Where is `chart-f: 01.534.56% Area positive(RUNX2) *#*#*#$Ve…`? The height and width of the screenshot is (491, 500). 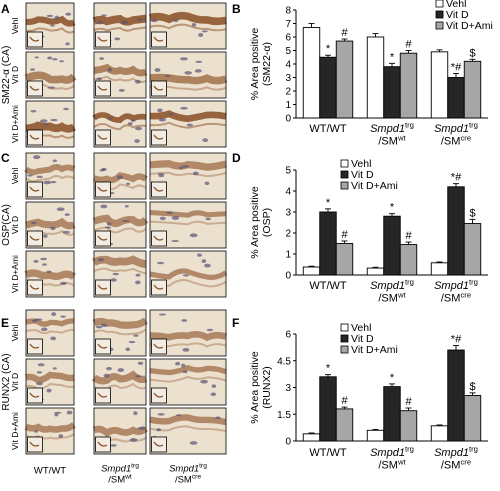
chart-f: 01.534.56% Area positive(RUNX2) *#*#*#$Ve… is located at coordinates (368, 397).